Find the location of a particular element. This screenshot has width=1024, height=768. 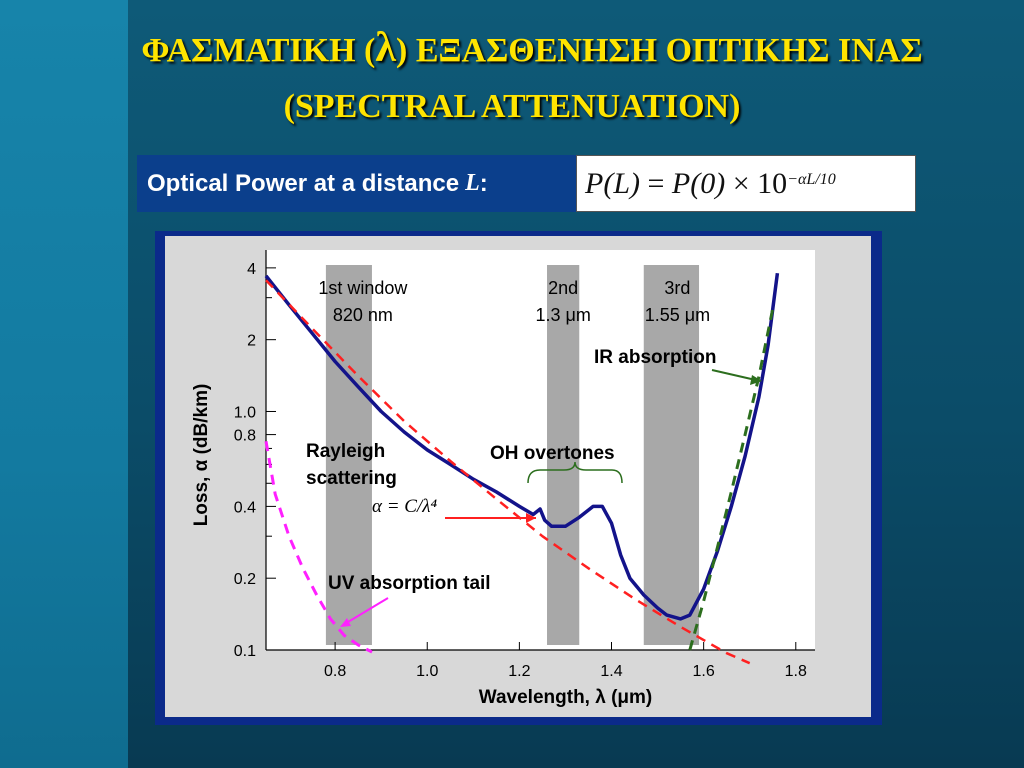

ir-absorption-label: IR absorption is located at coordinates (655, 357).